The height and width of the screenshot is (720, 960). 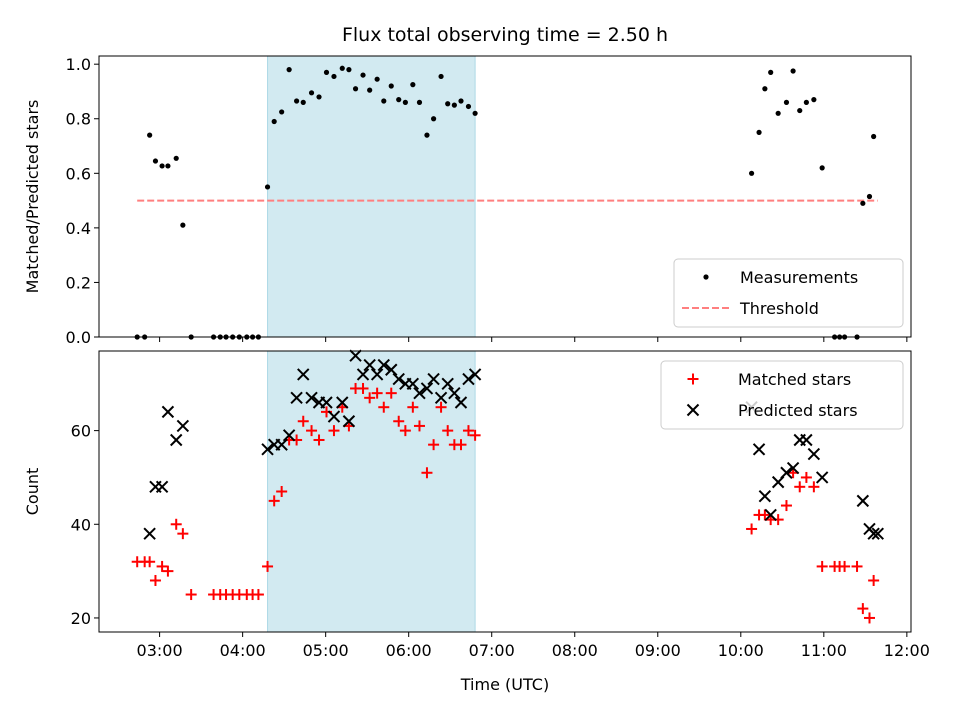 What do you see at coordinates (779, 308) in the screenshot?
I see `legend-label: Threshold` at bounding box center [779, 308].